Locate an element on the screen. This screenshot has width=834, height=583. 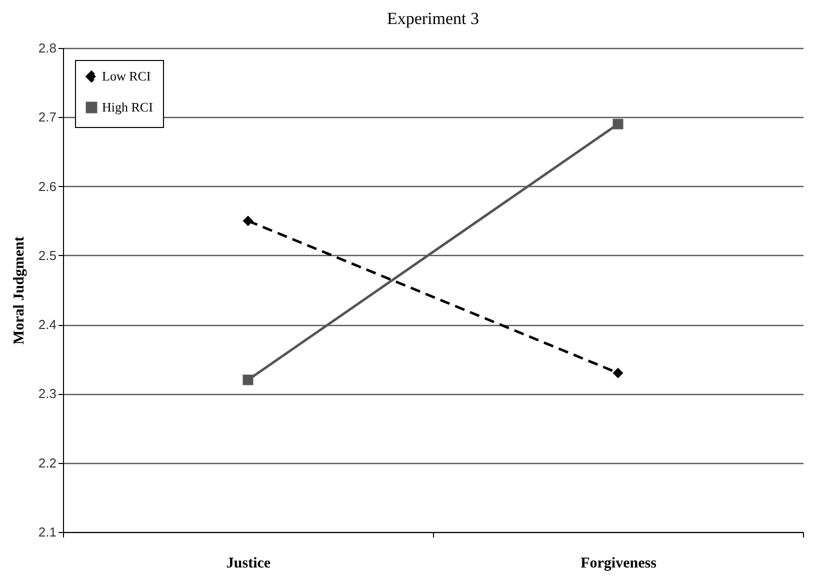
y-tick-label: 2.1 is located at coordinates (47, 532).